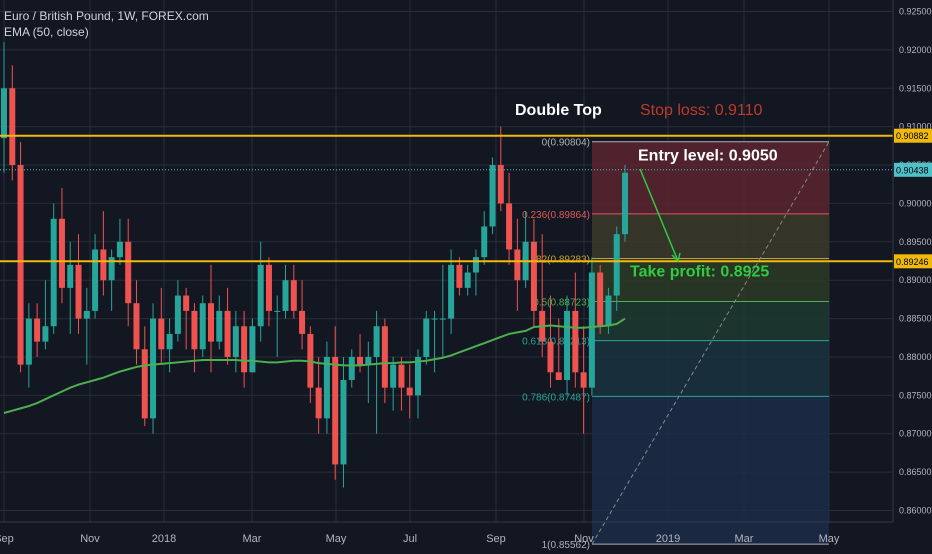 The image size is (932, 554). I want to click on y-tick-label: 0.90000, so click(915, 203).